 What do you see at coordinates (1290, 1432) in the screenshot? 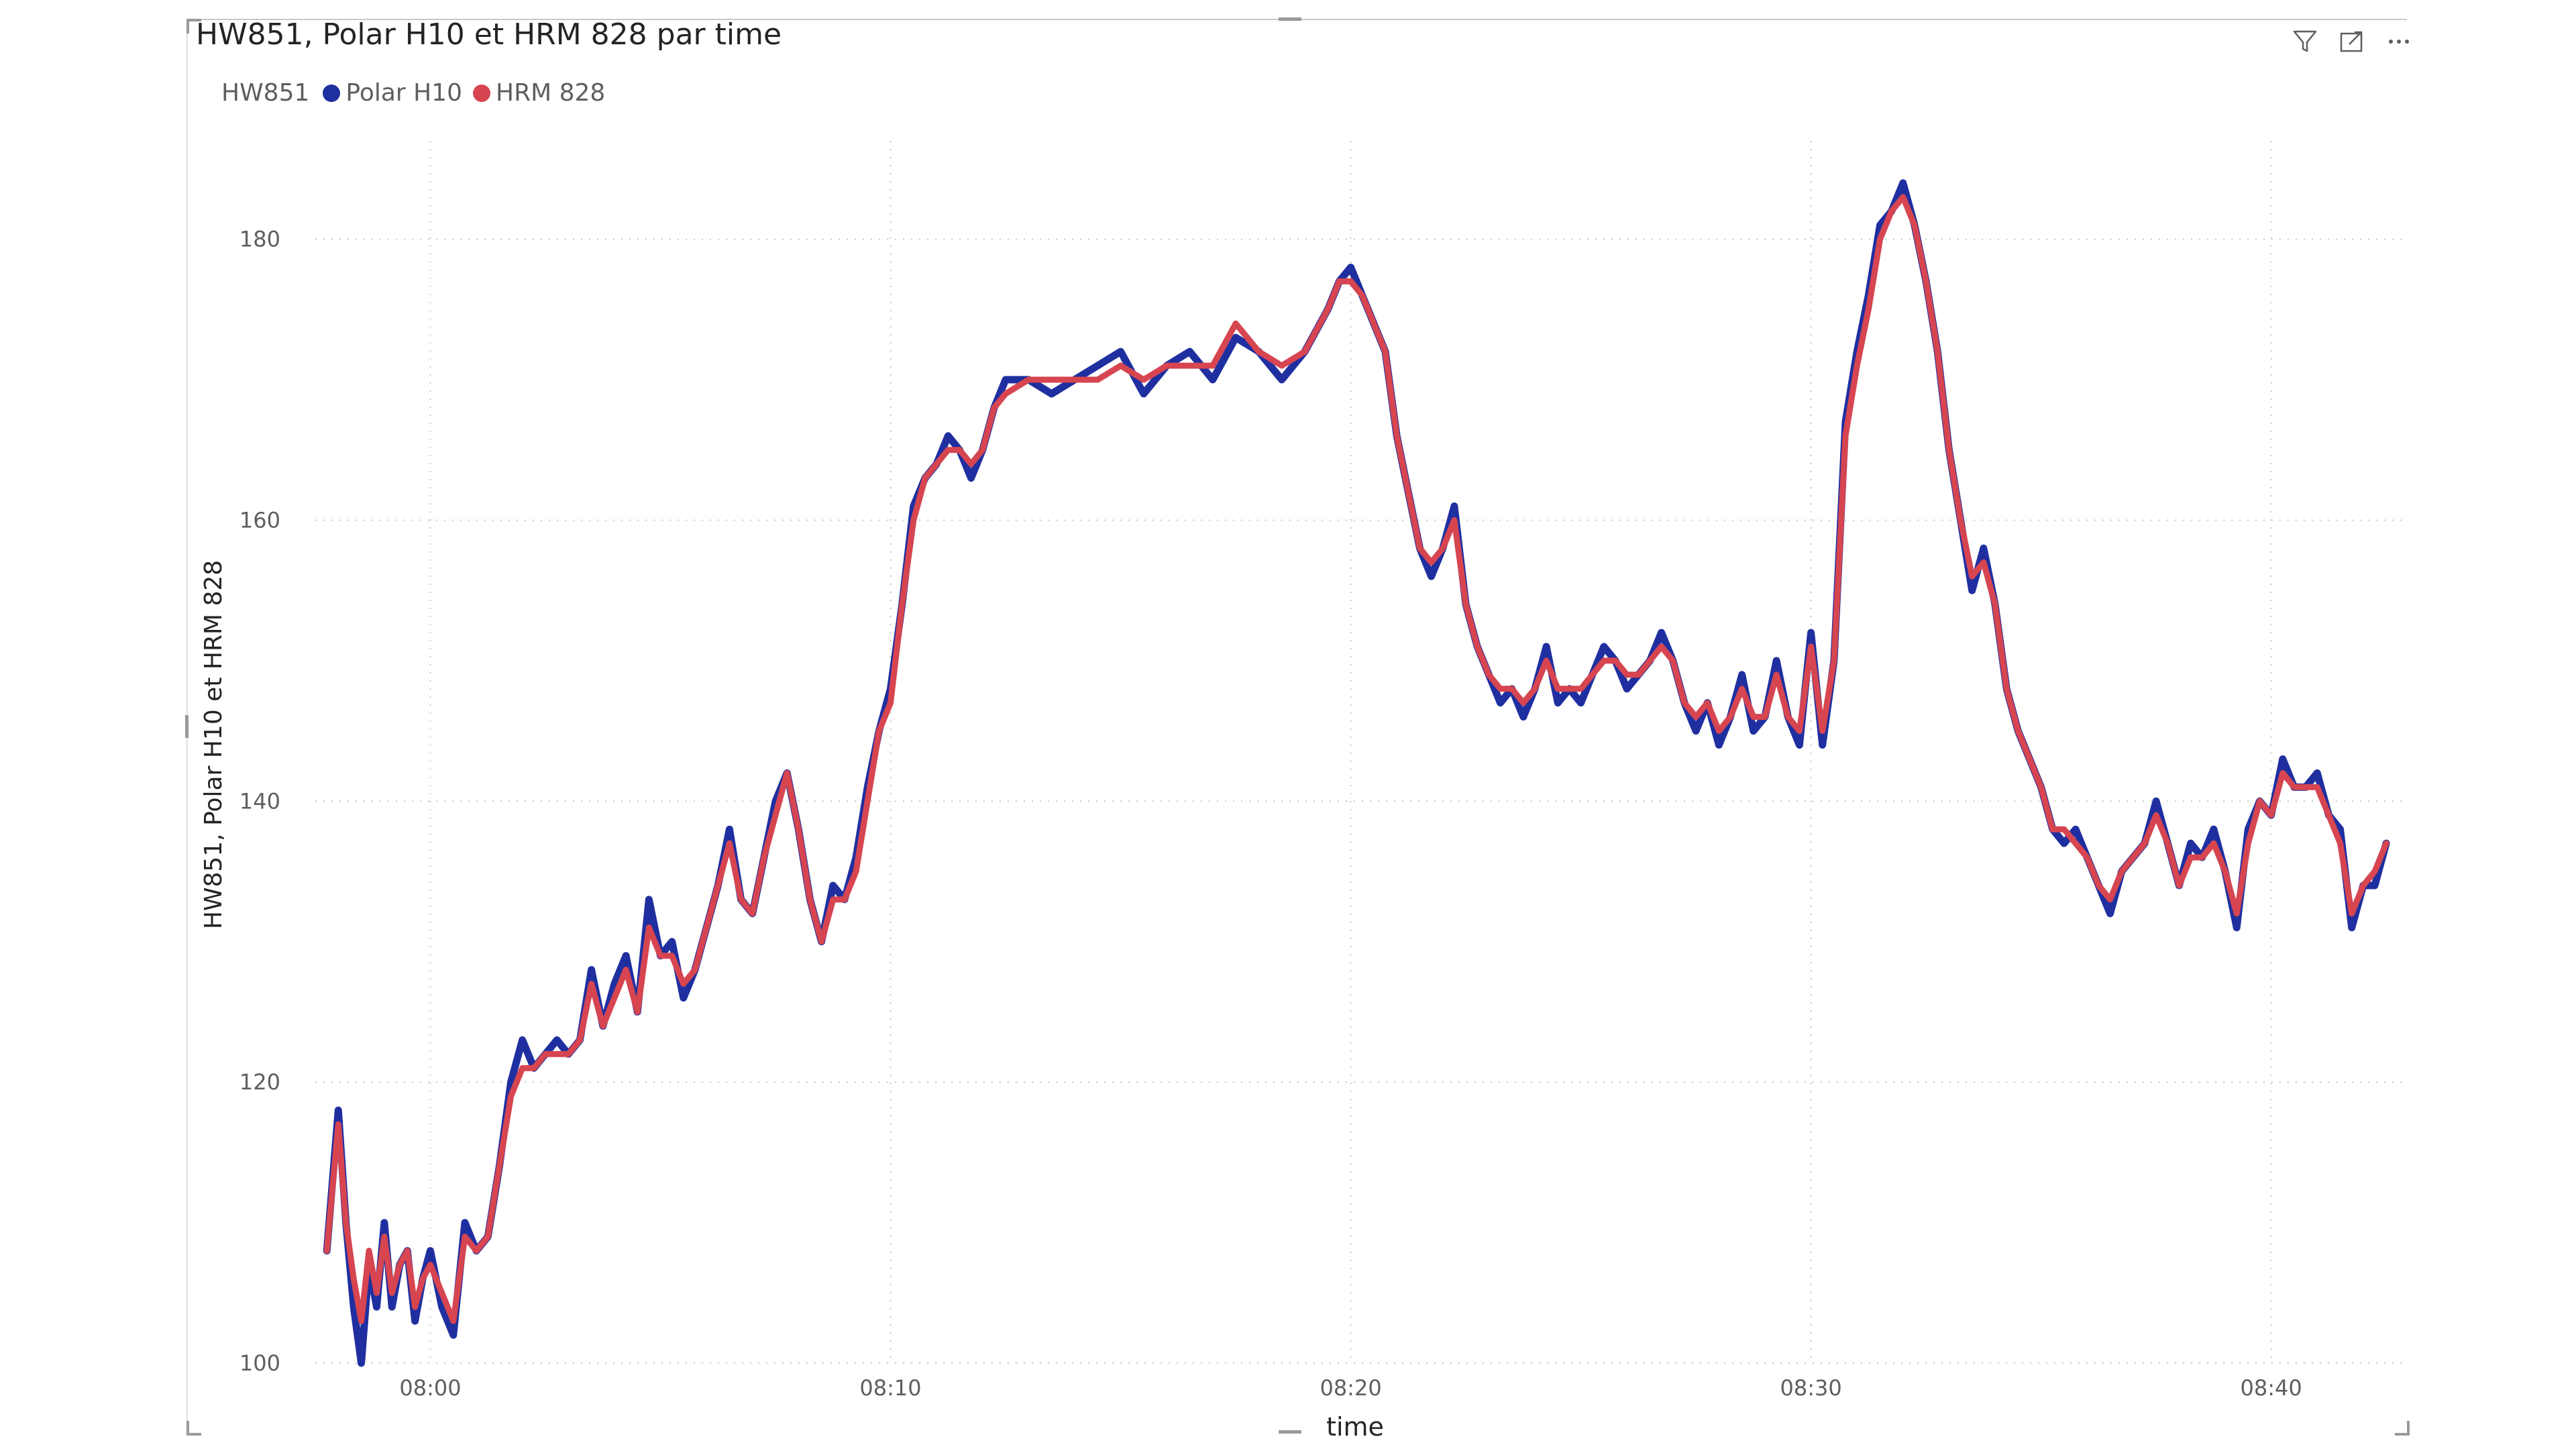
I see `resize-handle-bottom` at bounding box center [1290, 1432].